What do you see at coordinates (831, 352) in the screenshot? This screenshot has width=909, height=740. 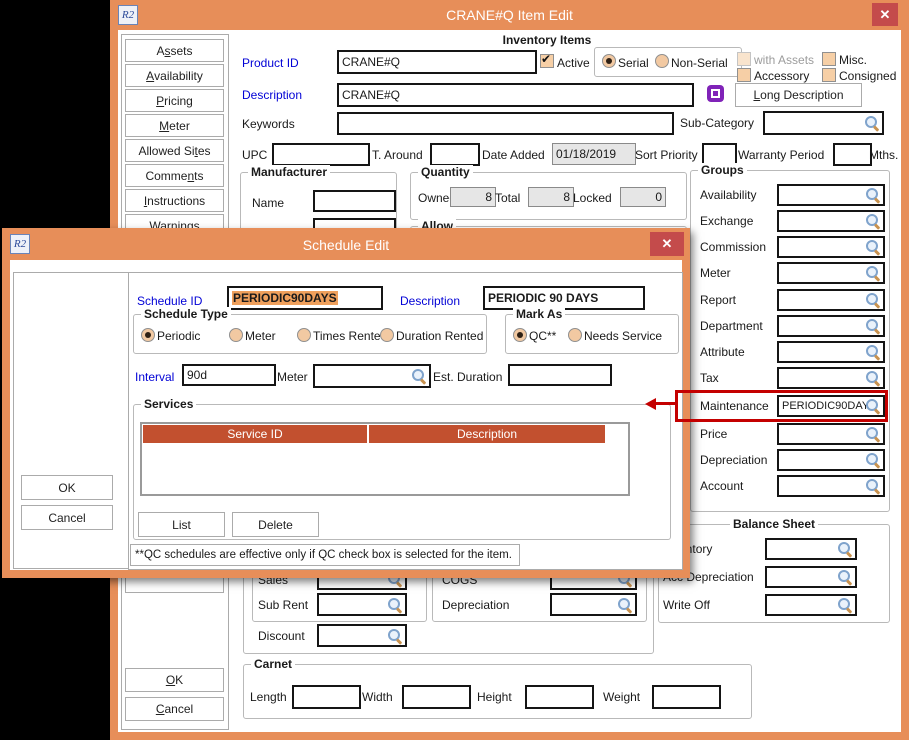 I see `group-lookup-attribute` at bounding box center [831, 352].